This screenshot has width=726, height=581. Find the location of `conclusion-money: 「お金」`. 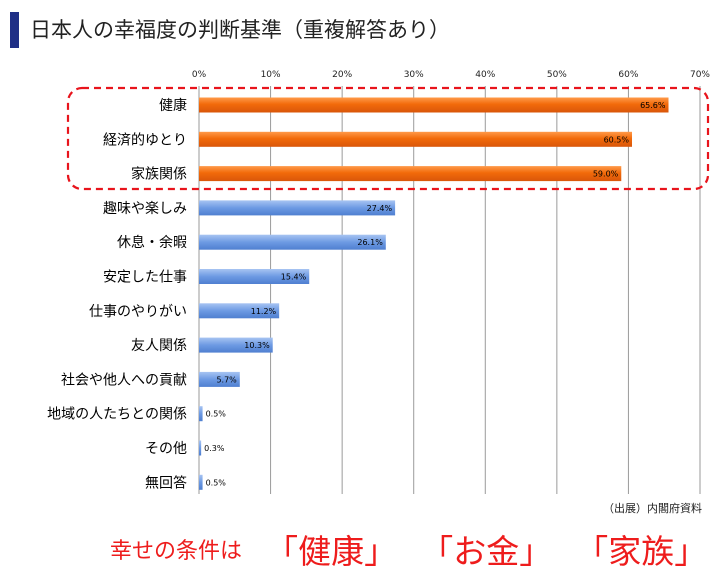

conclusion-money: 「お金」 is located at coordinates (486, 551).